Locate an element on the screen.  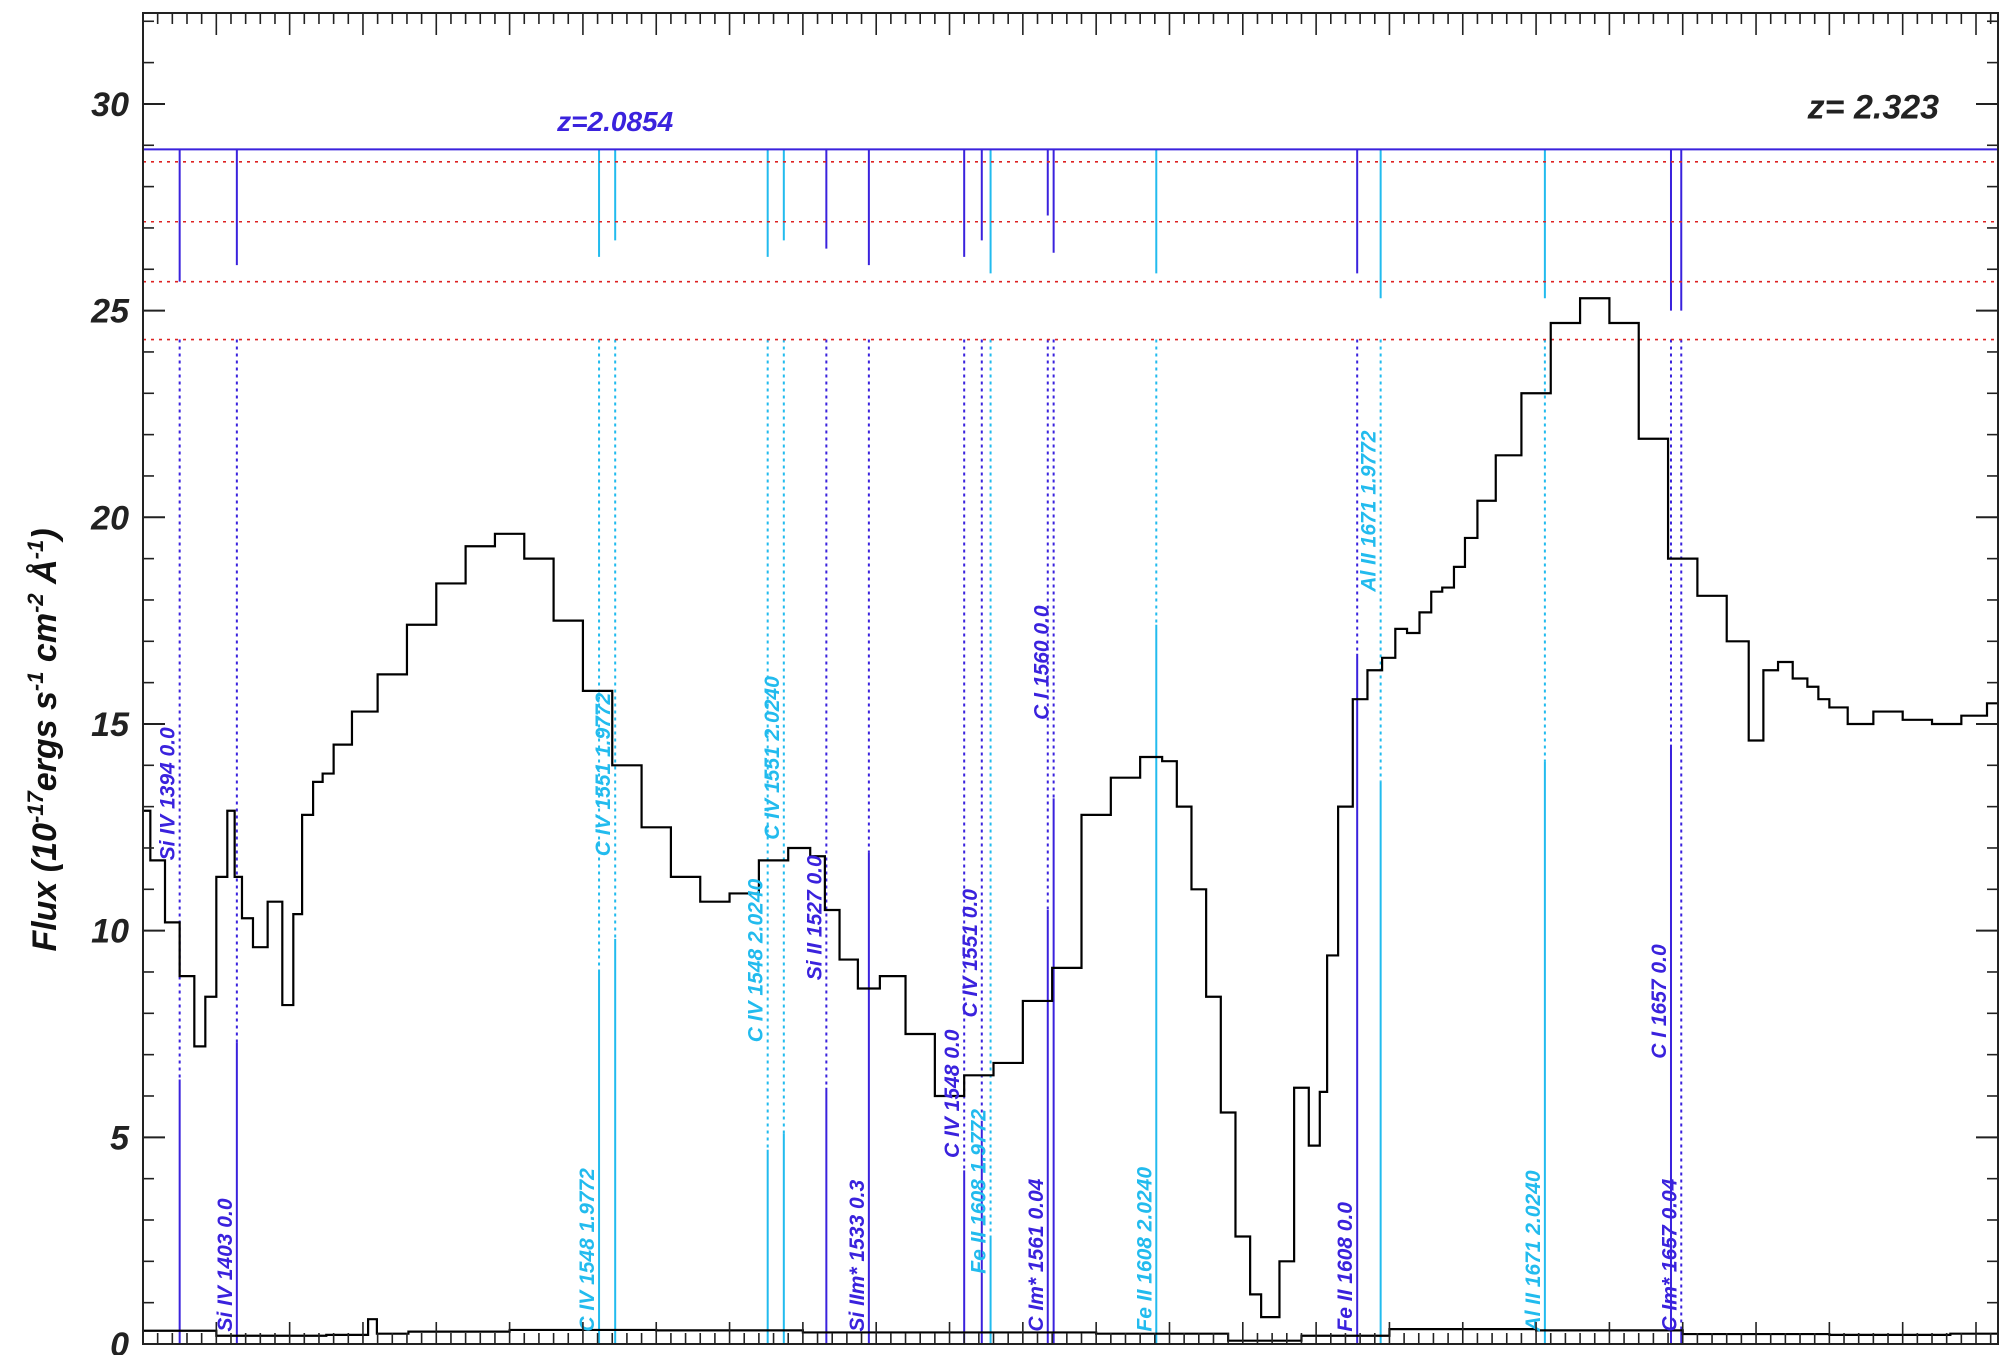
ylabel-exp2: -1 is located at coordinates (35, 682).